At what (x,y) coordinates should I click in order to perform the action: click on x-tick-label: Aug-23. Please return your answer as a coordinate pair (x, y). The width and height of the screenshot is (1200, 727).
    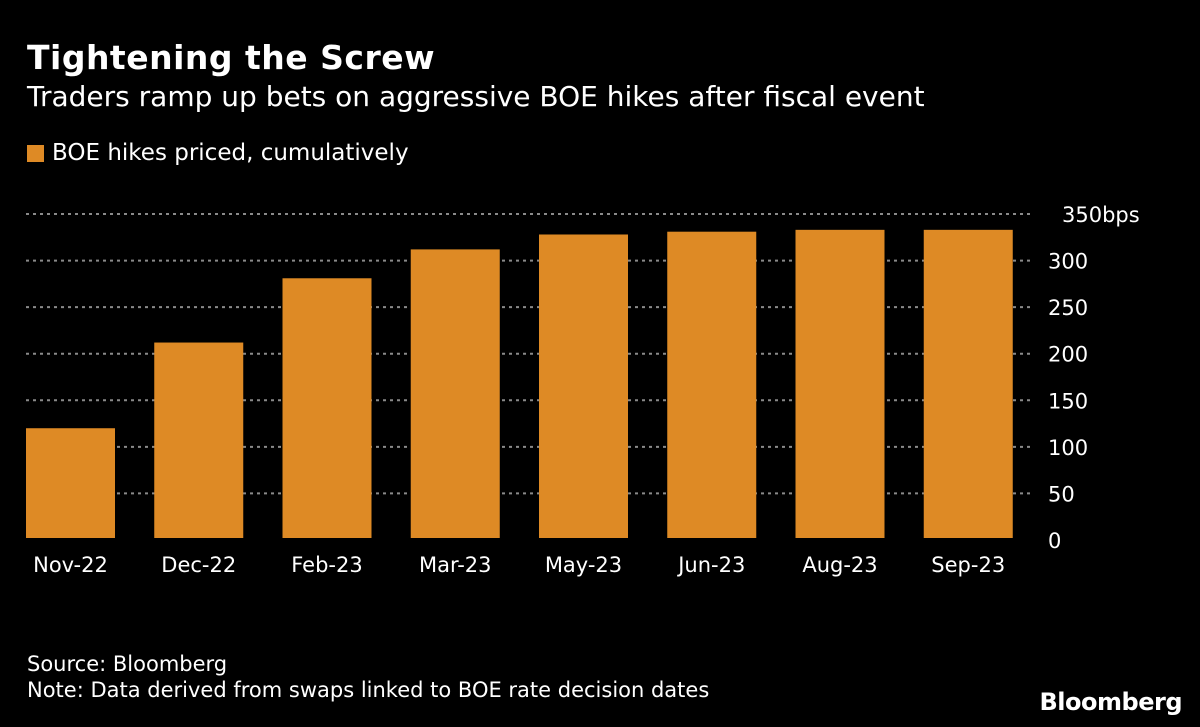
    Looking at the image, I should click on (839, 565).